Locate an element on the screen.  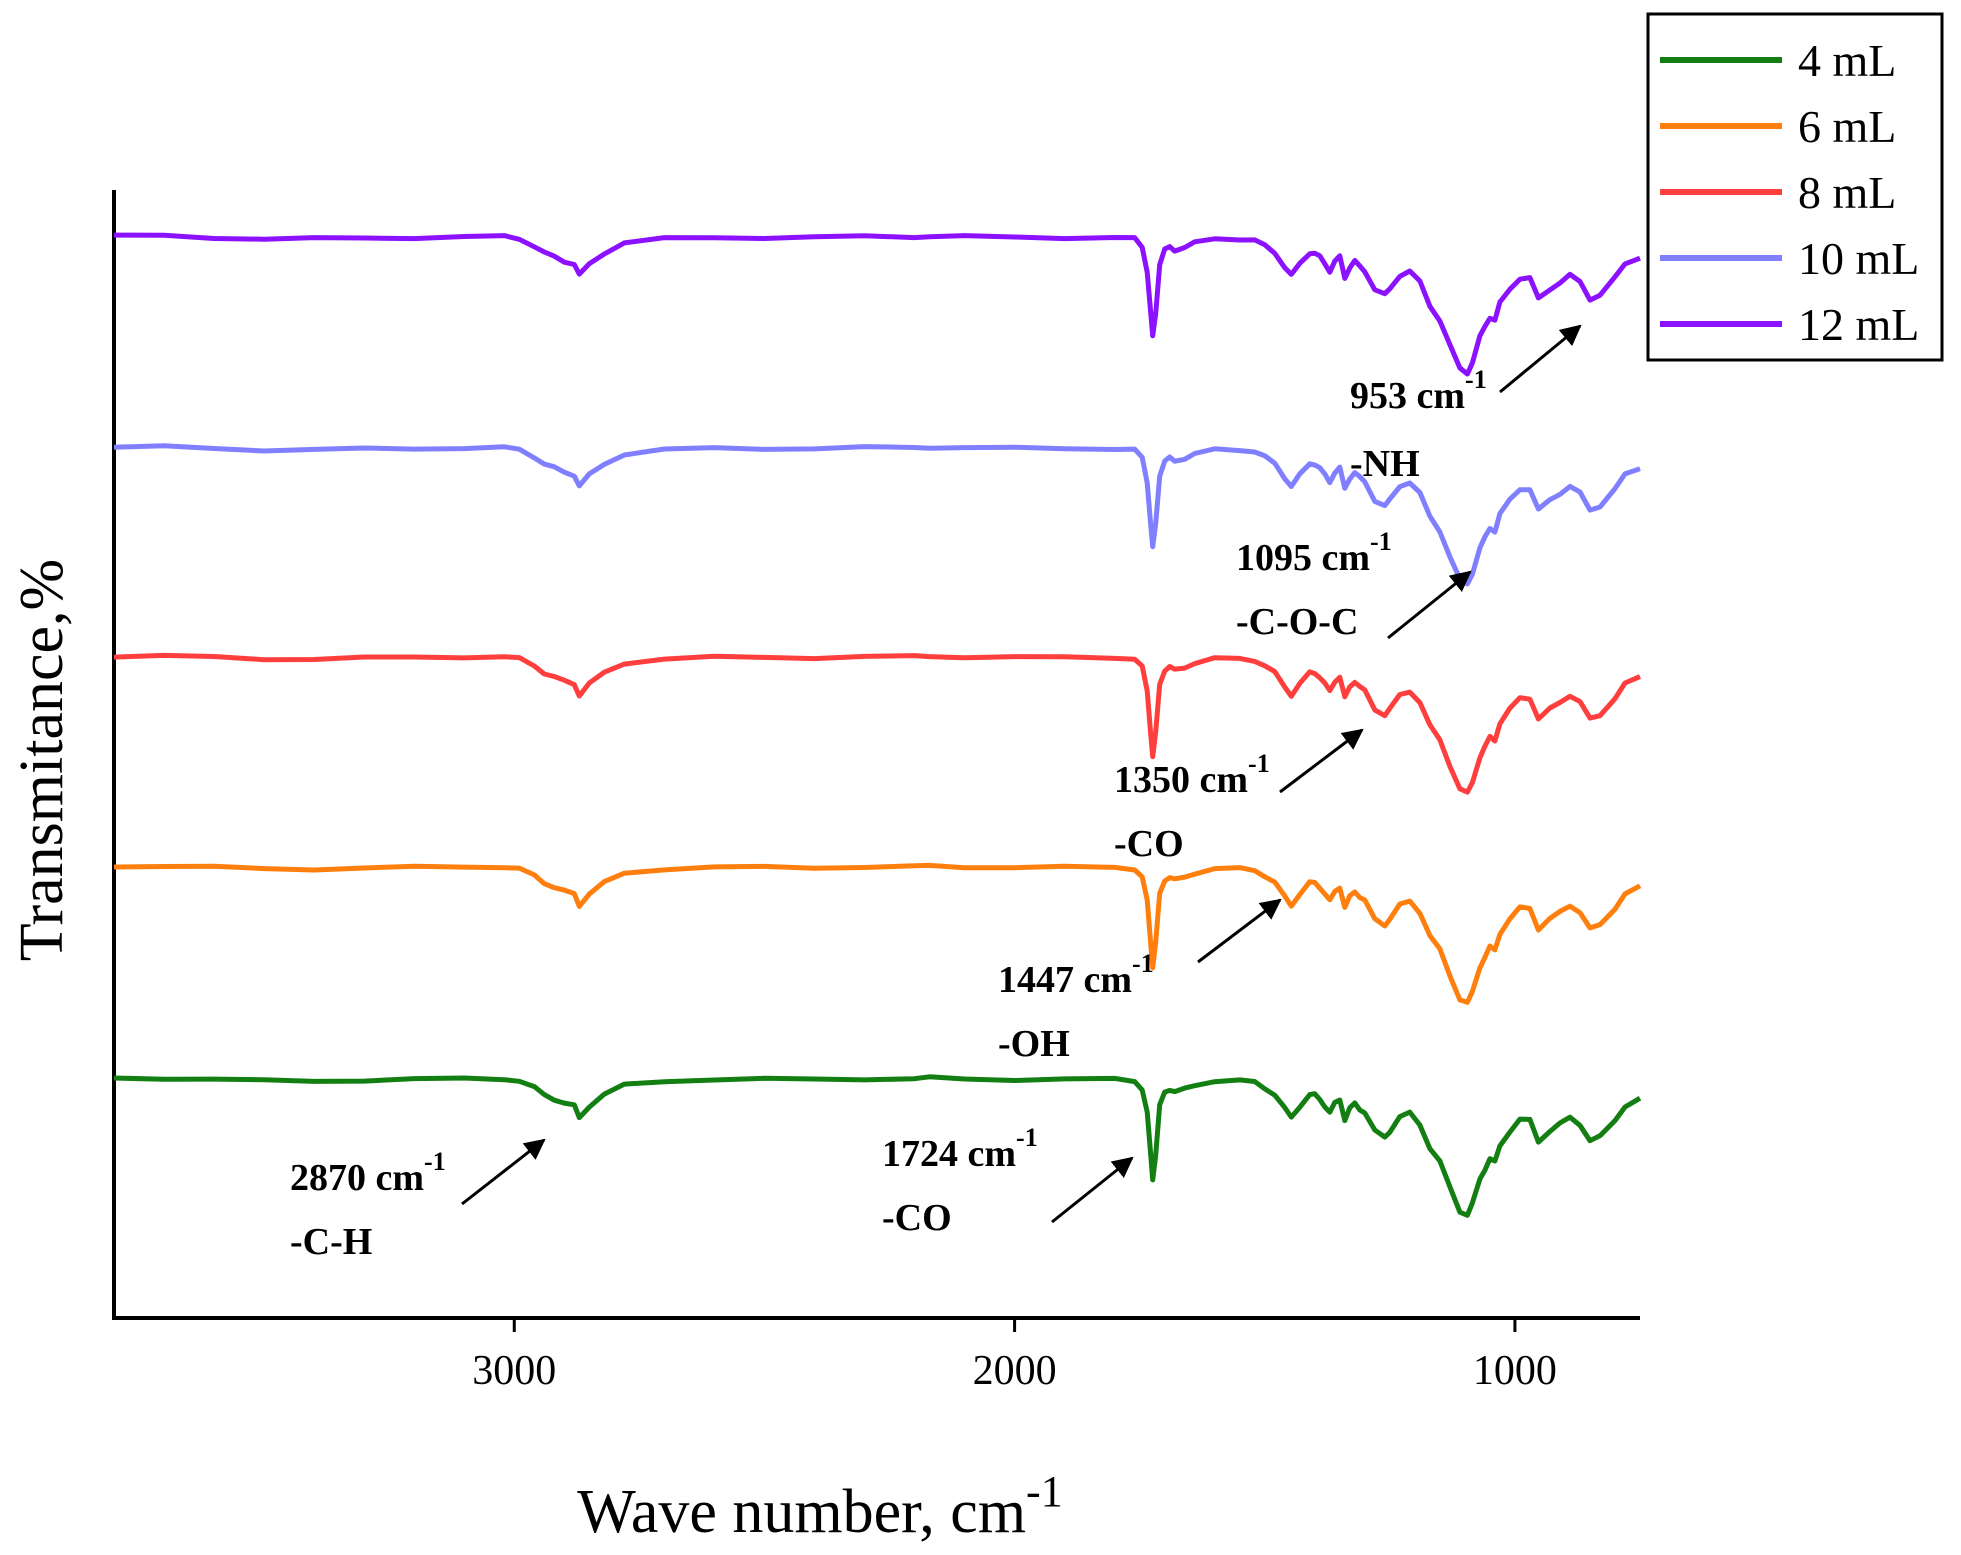
legend-label: 12 mL is located at coordinates (1858, 324).